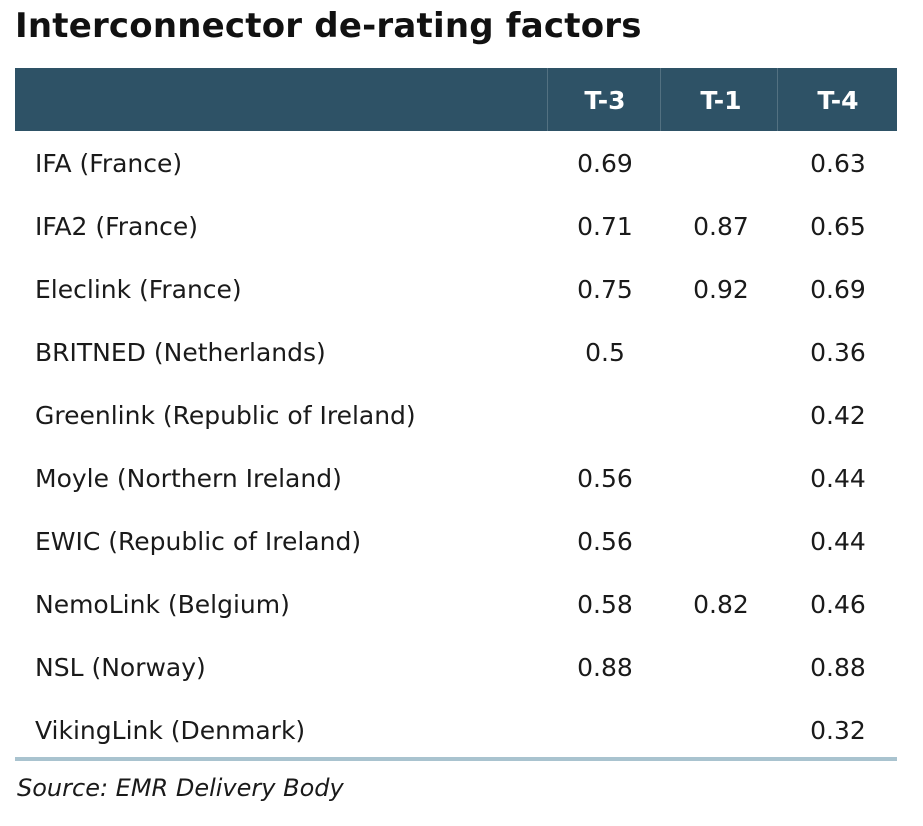 This screenshot has height=826, width=923. I want to click on interconnector-name: NSL (Norway), so click(120, 667).